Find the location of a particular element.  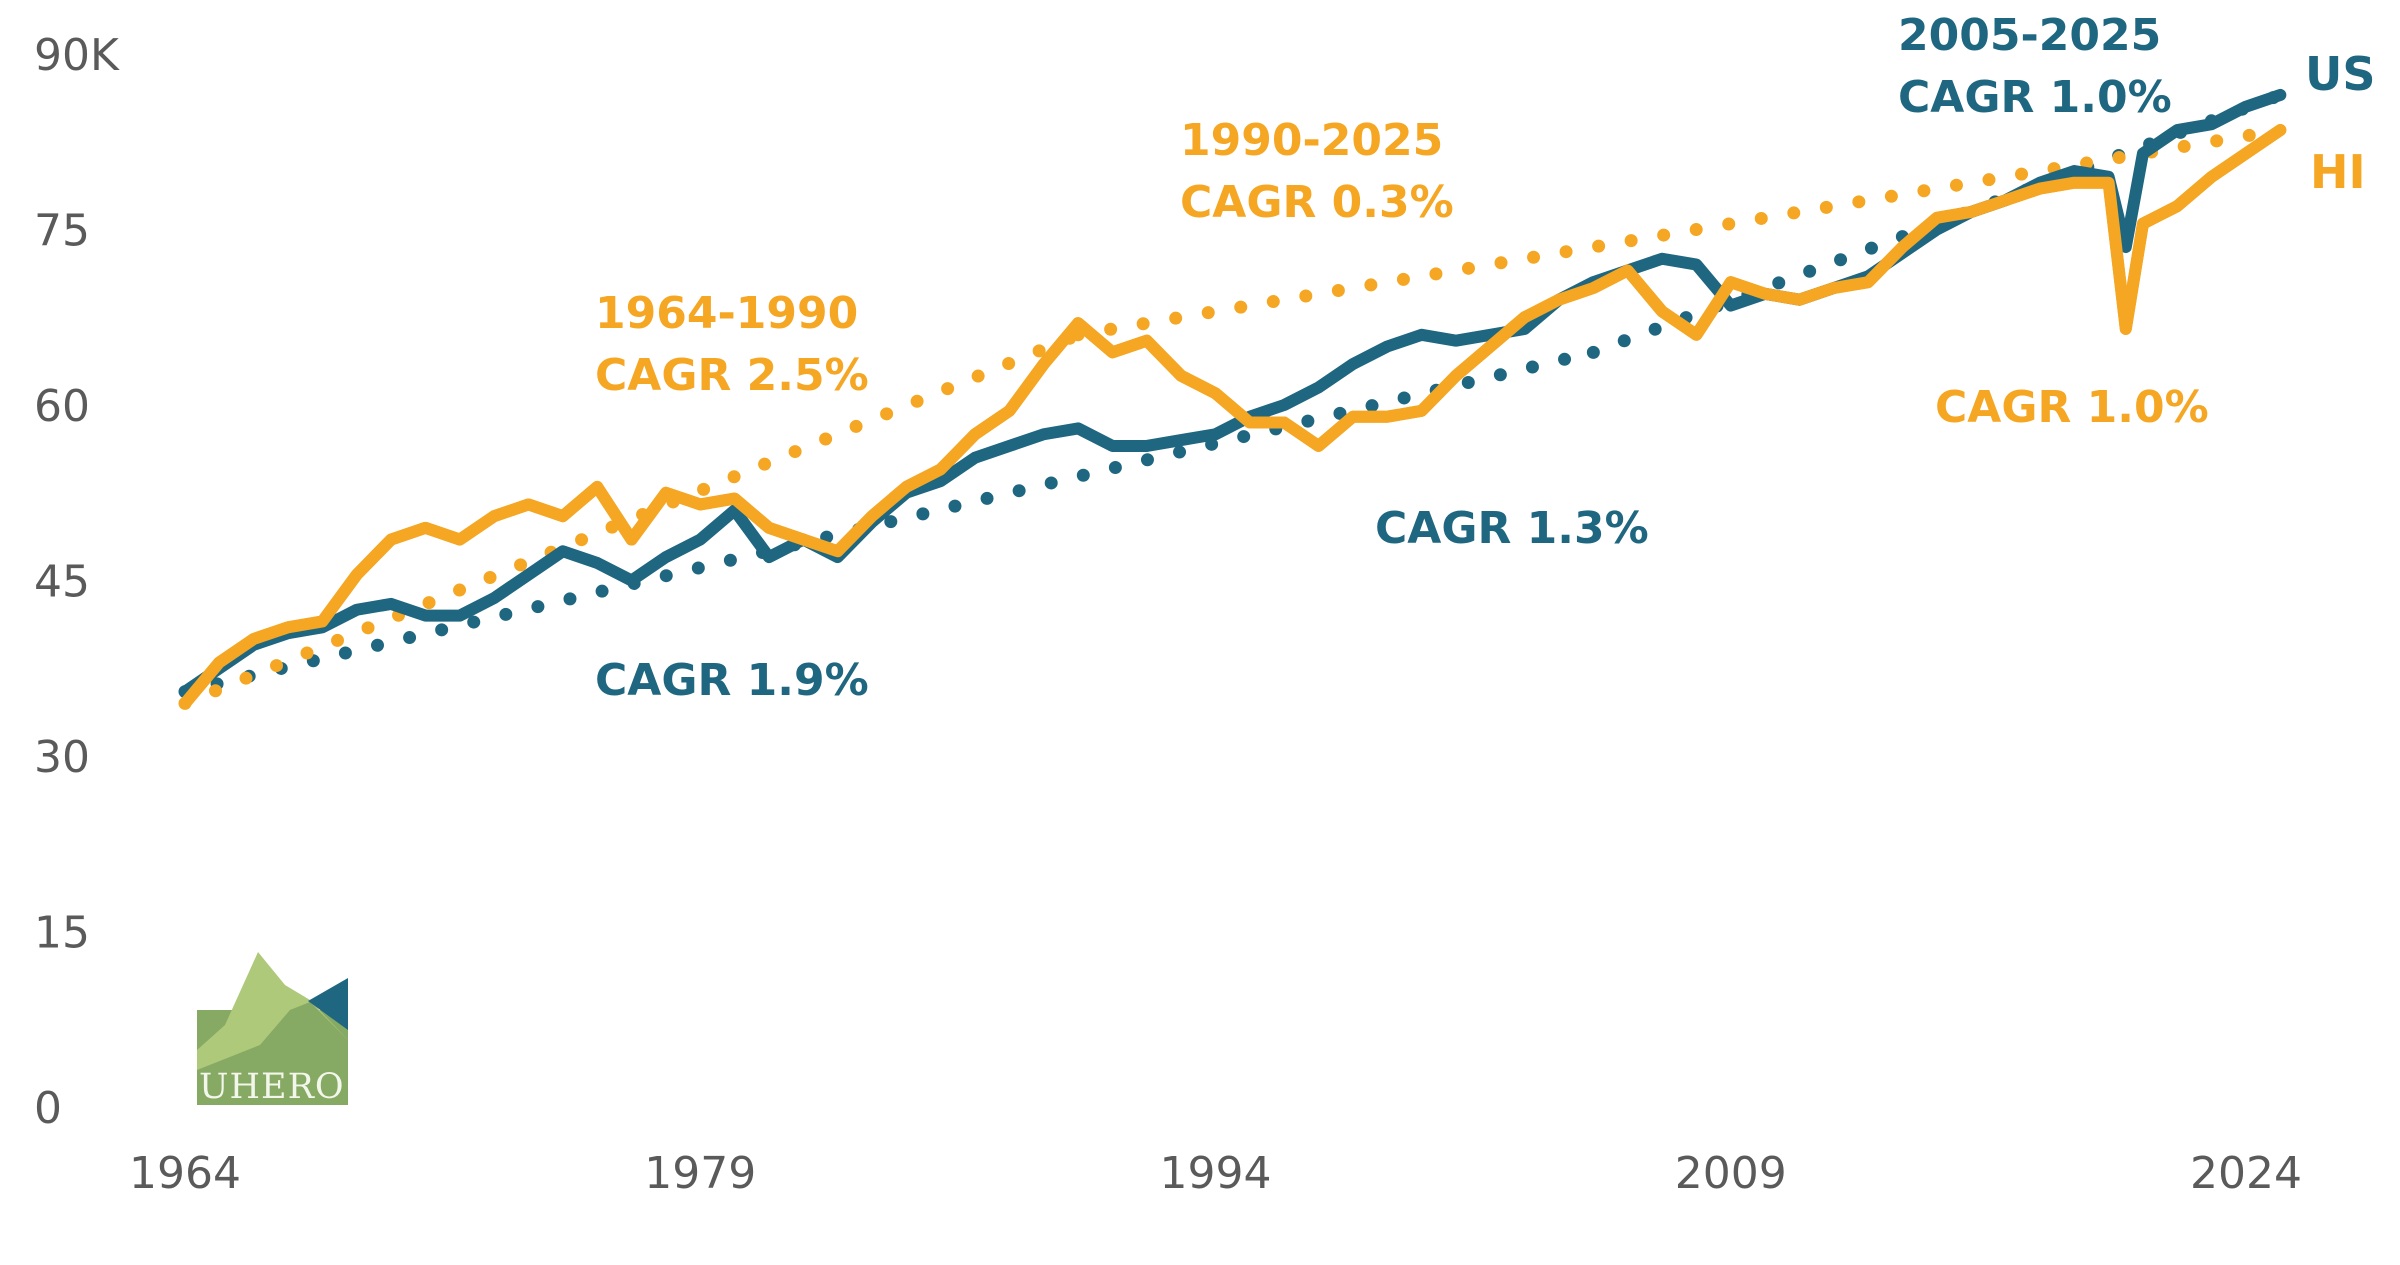

logo-mountain-mid is located at coordinates (272, 1053).